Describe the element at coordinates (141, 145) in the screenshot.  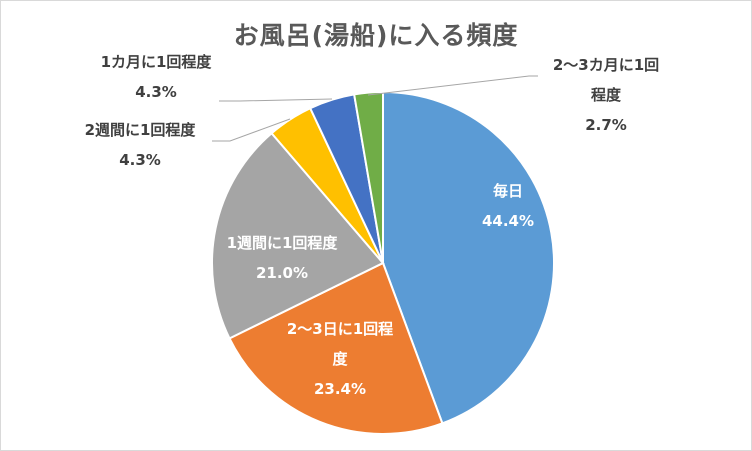
I see `data-label-4: 2週間に1回程度 4.3%` at that location.